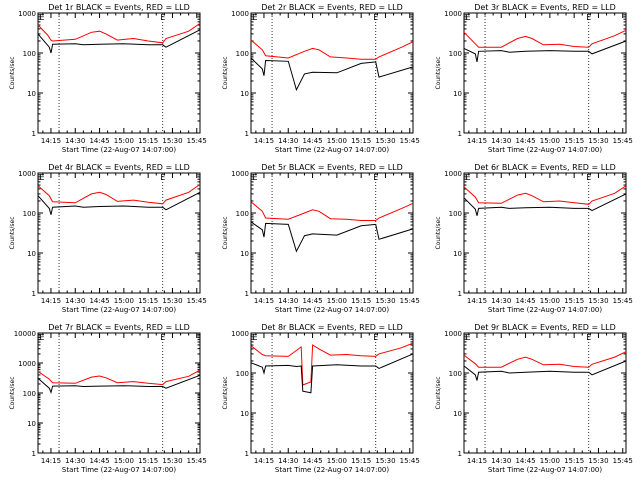 The width and height of the screenshot is (640, 480). I want to click on y-tick-label: 10000, so click(25, 334).